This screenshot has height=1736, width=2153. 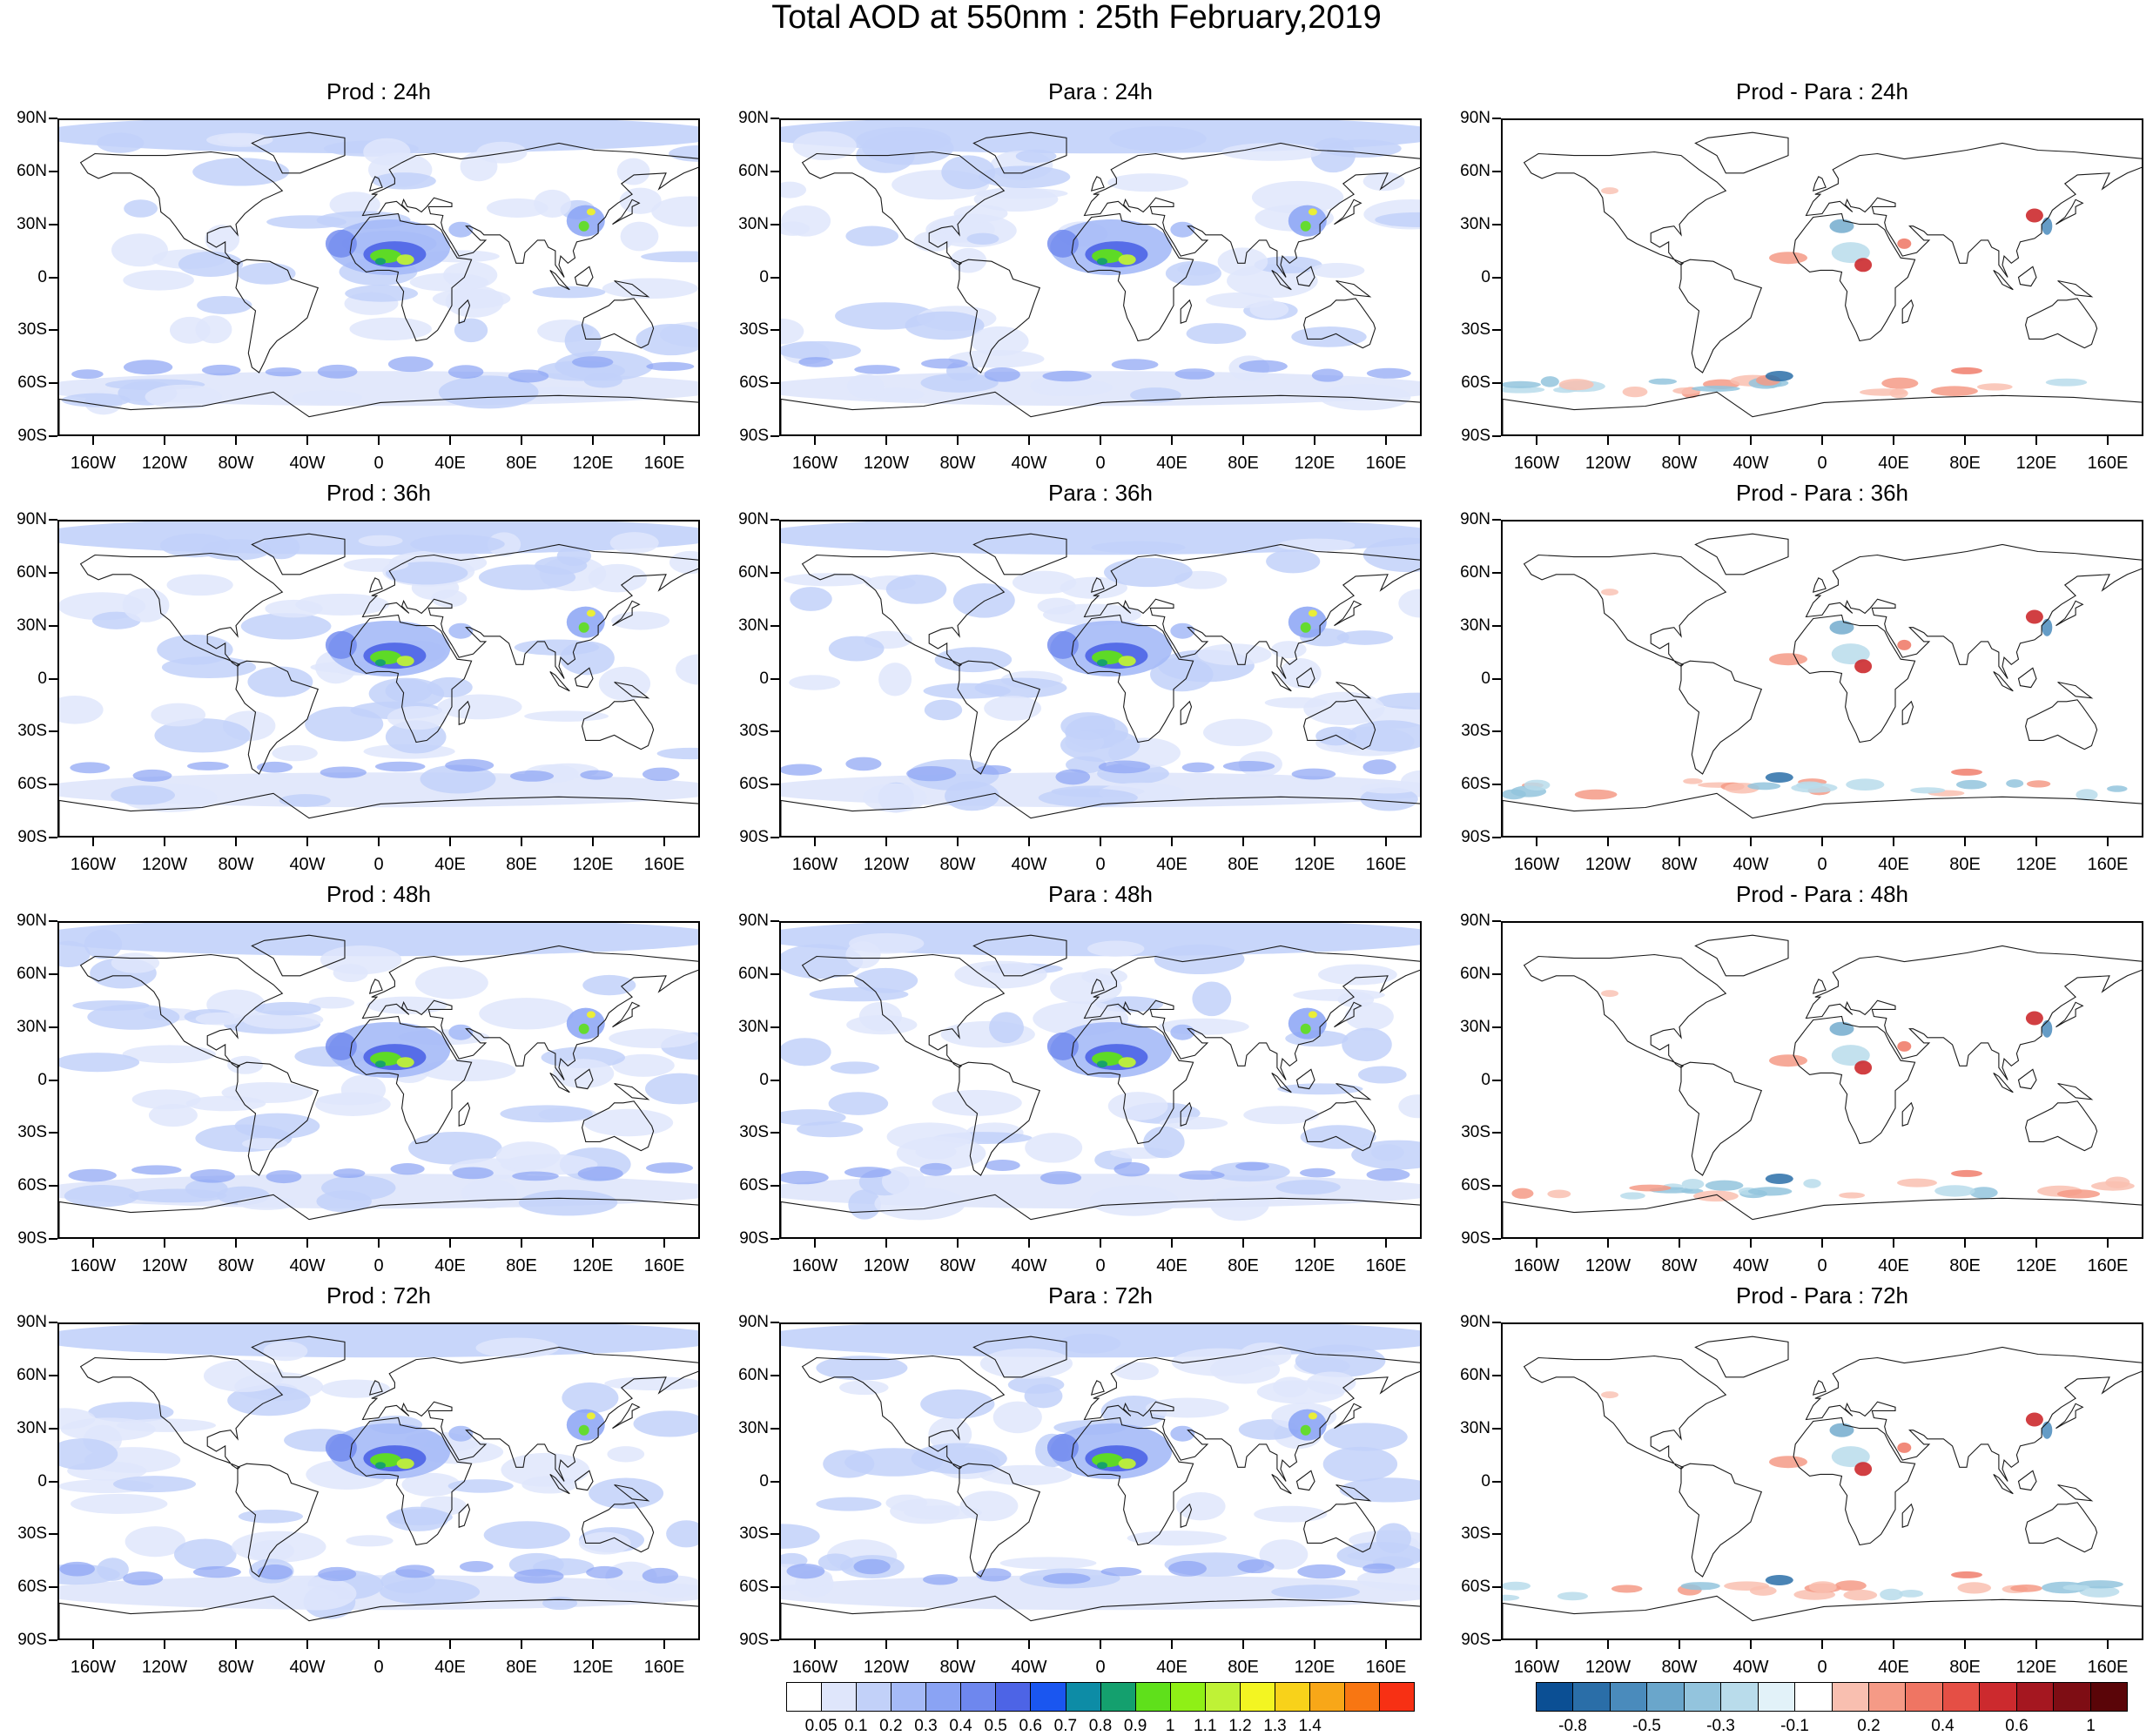 What do you see at coordinates (1822, 91) in the screenshot?
I see `panel-title: Prod - Para : 24h` at bounding box center [1822, 91].